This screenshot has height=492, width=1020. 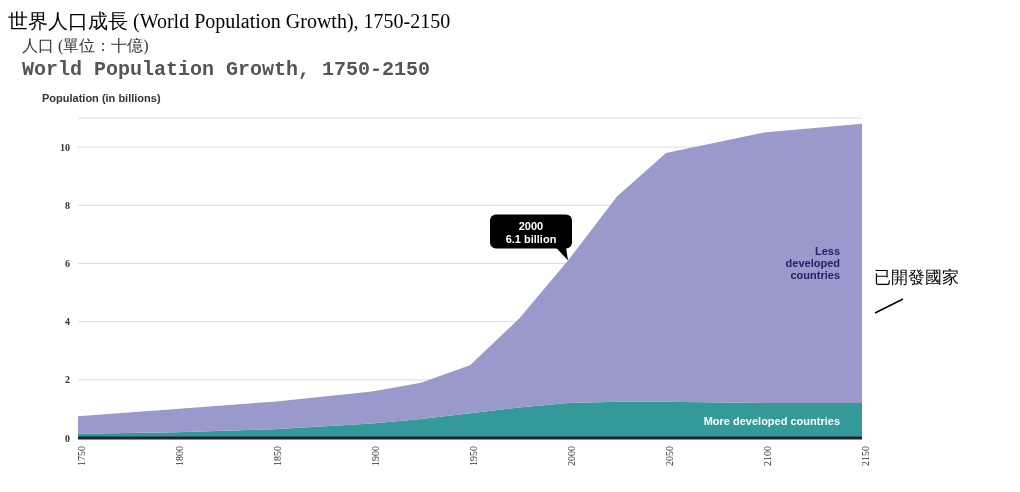 What do you see at coordinates (67, 205) in the screenshot?
I see `y-tick-label: 8` at bounding box center [67, 205].